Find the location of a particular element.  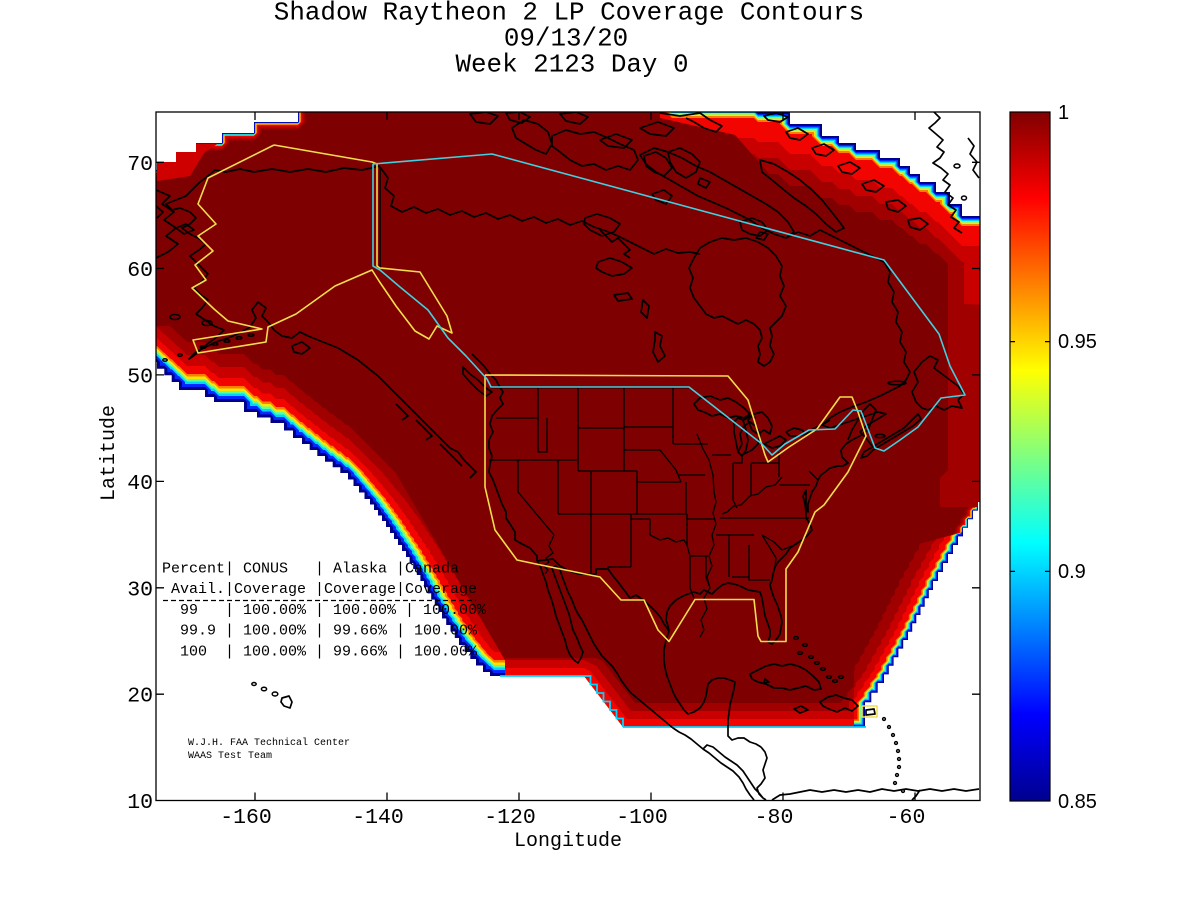

svg-text: 30 is located at coordinates (140, 590).